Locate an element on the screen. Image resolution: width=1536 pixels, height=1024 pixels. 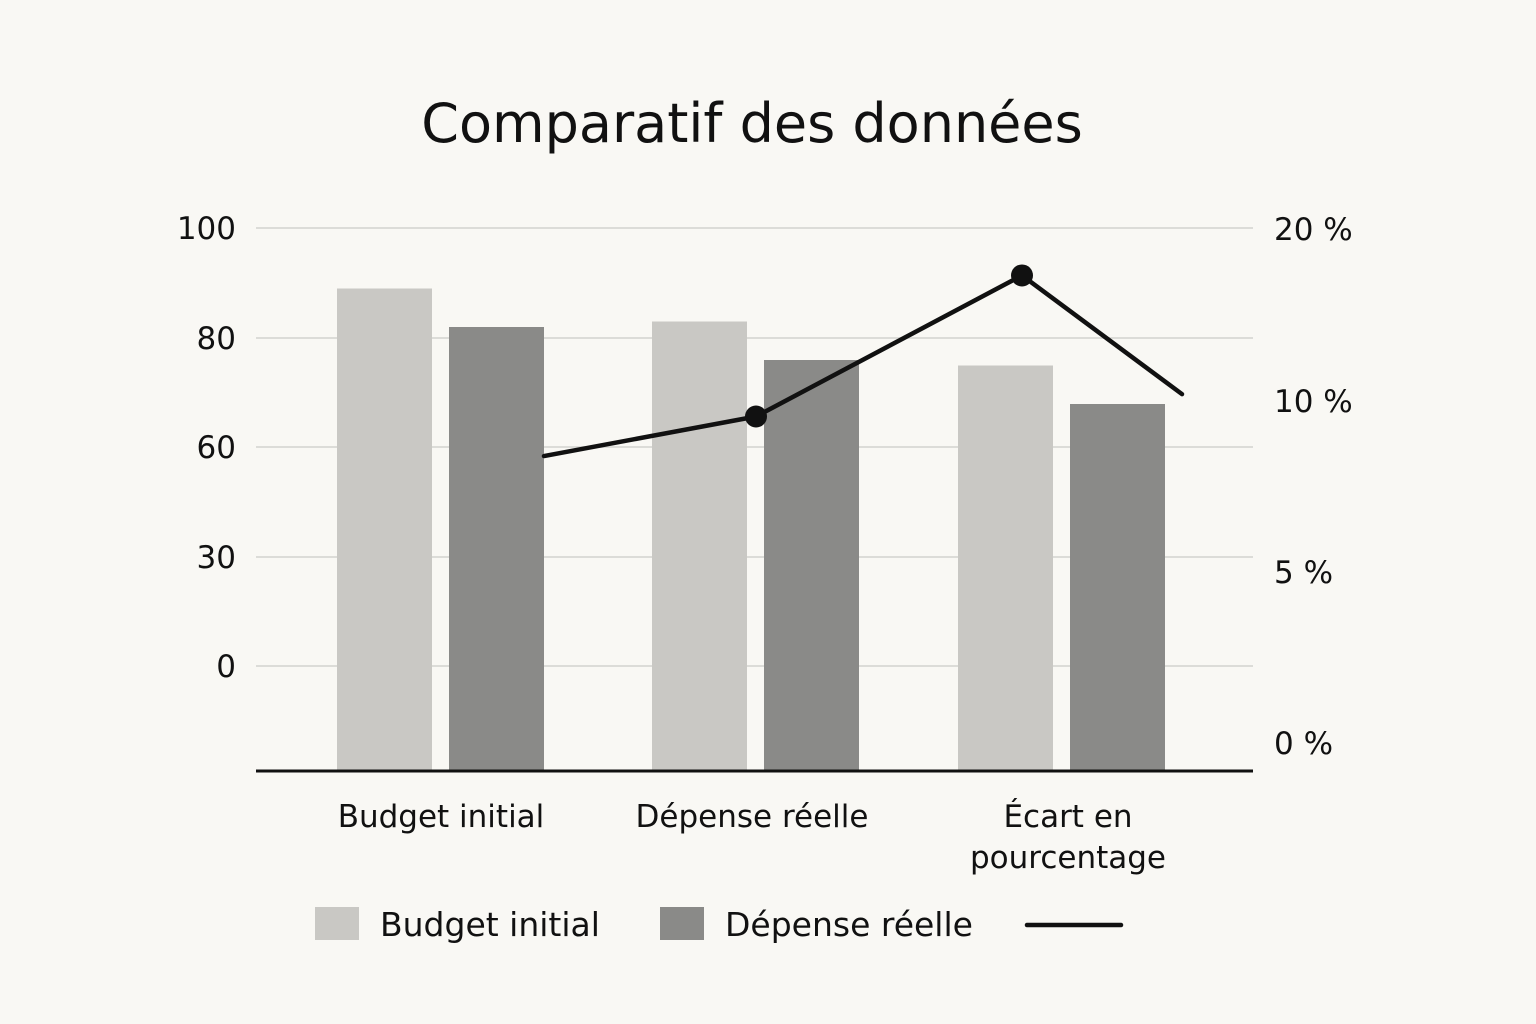
category-label-ecart-en-pourcentage: Écart en pourcentage is located at coordinates (1068, 837).